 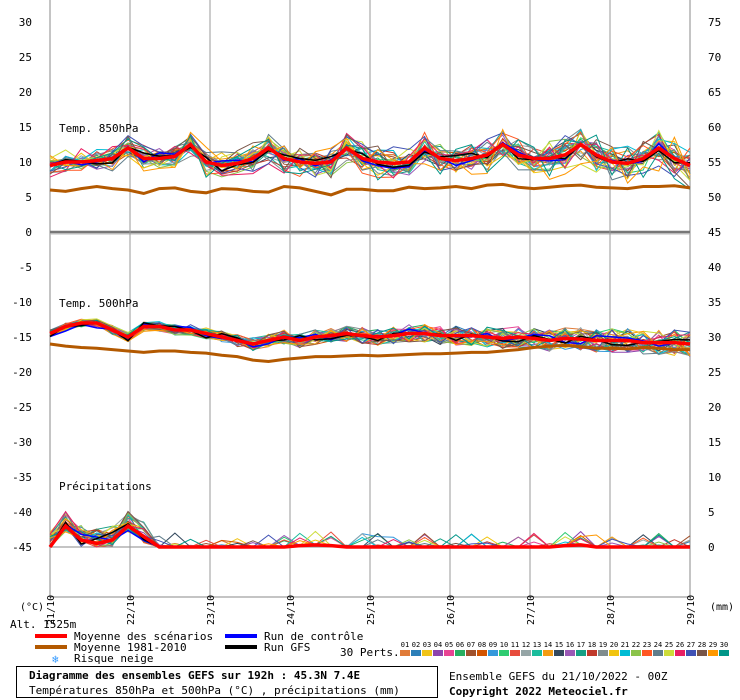 What do you see at coordinates (370, 189) in the screenshot?
I see `climatology-t850-line` at bounding box center [370, 189].